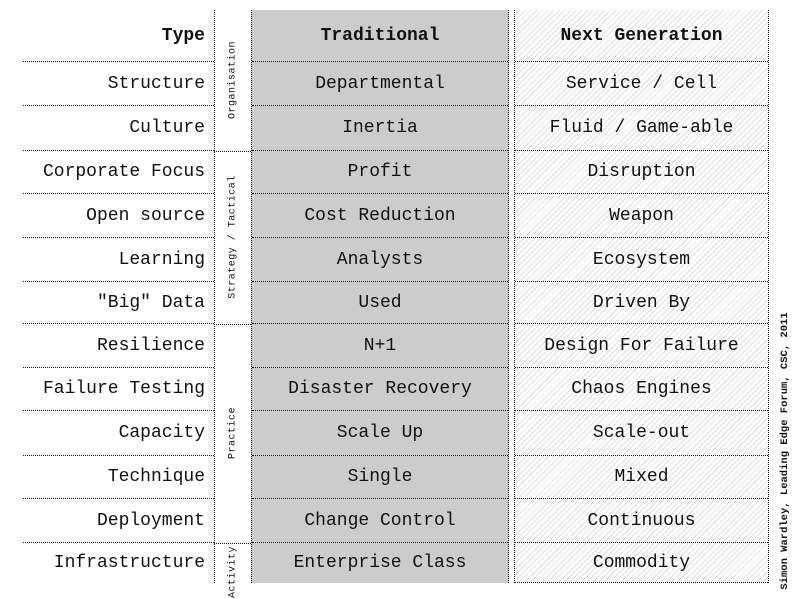 The width and height of the screenshot is (800, 599). Describe the element at coordinates (641, 346) in the screenshot. I see `next-generation-cell: Design For Failure` at that location.